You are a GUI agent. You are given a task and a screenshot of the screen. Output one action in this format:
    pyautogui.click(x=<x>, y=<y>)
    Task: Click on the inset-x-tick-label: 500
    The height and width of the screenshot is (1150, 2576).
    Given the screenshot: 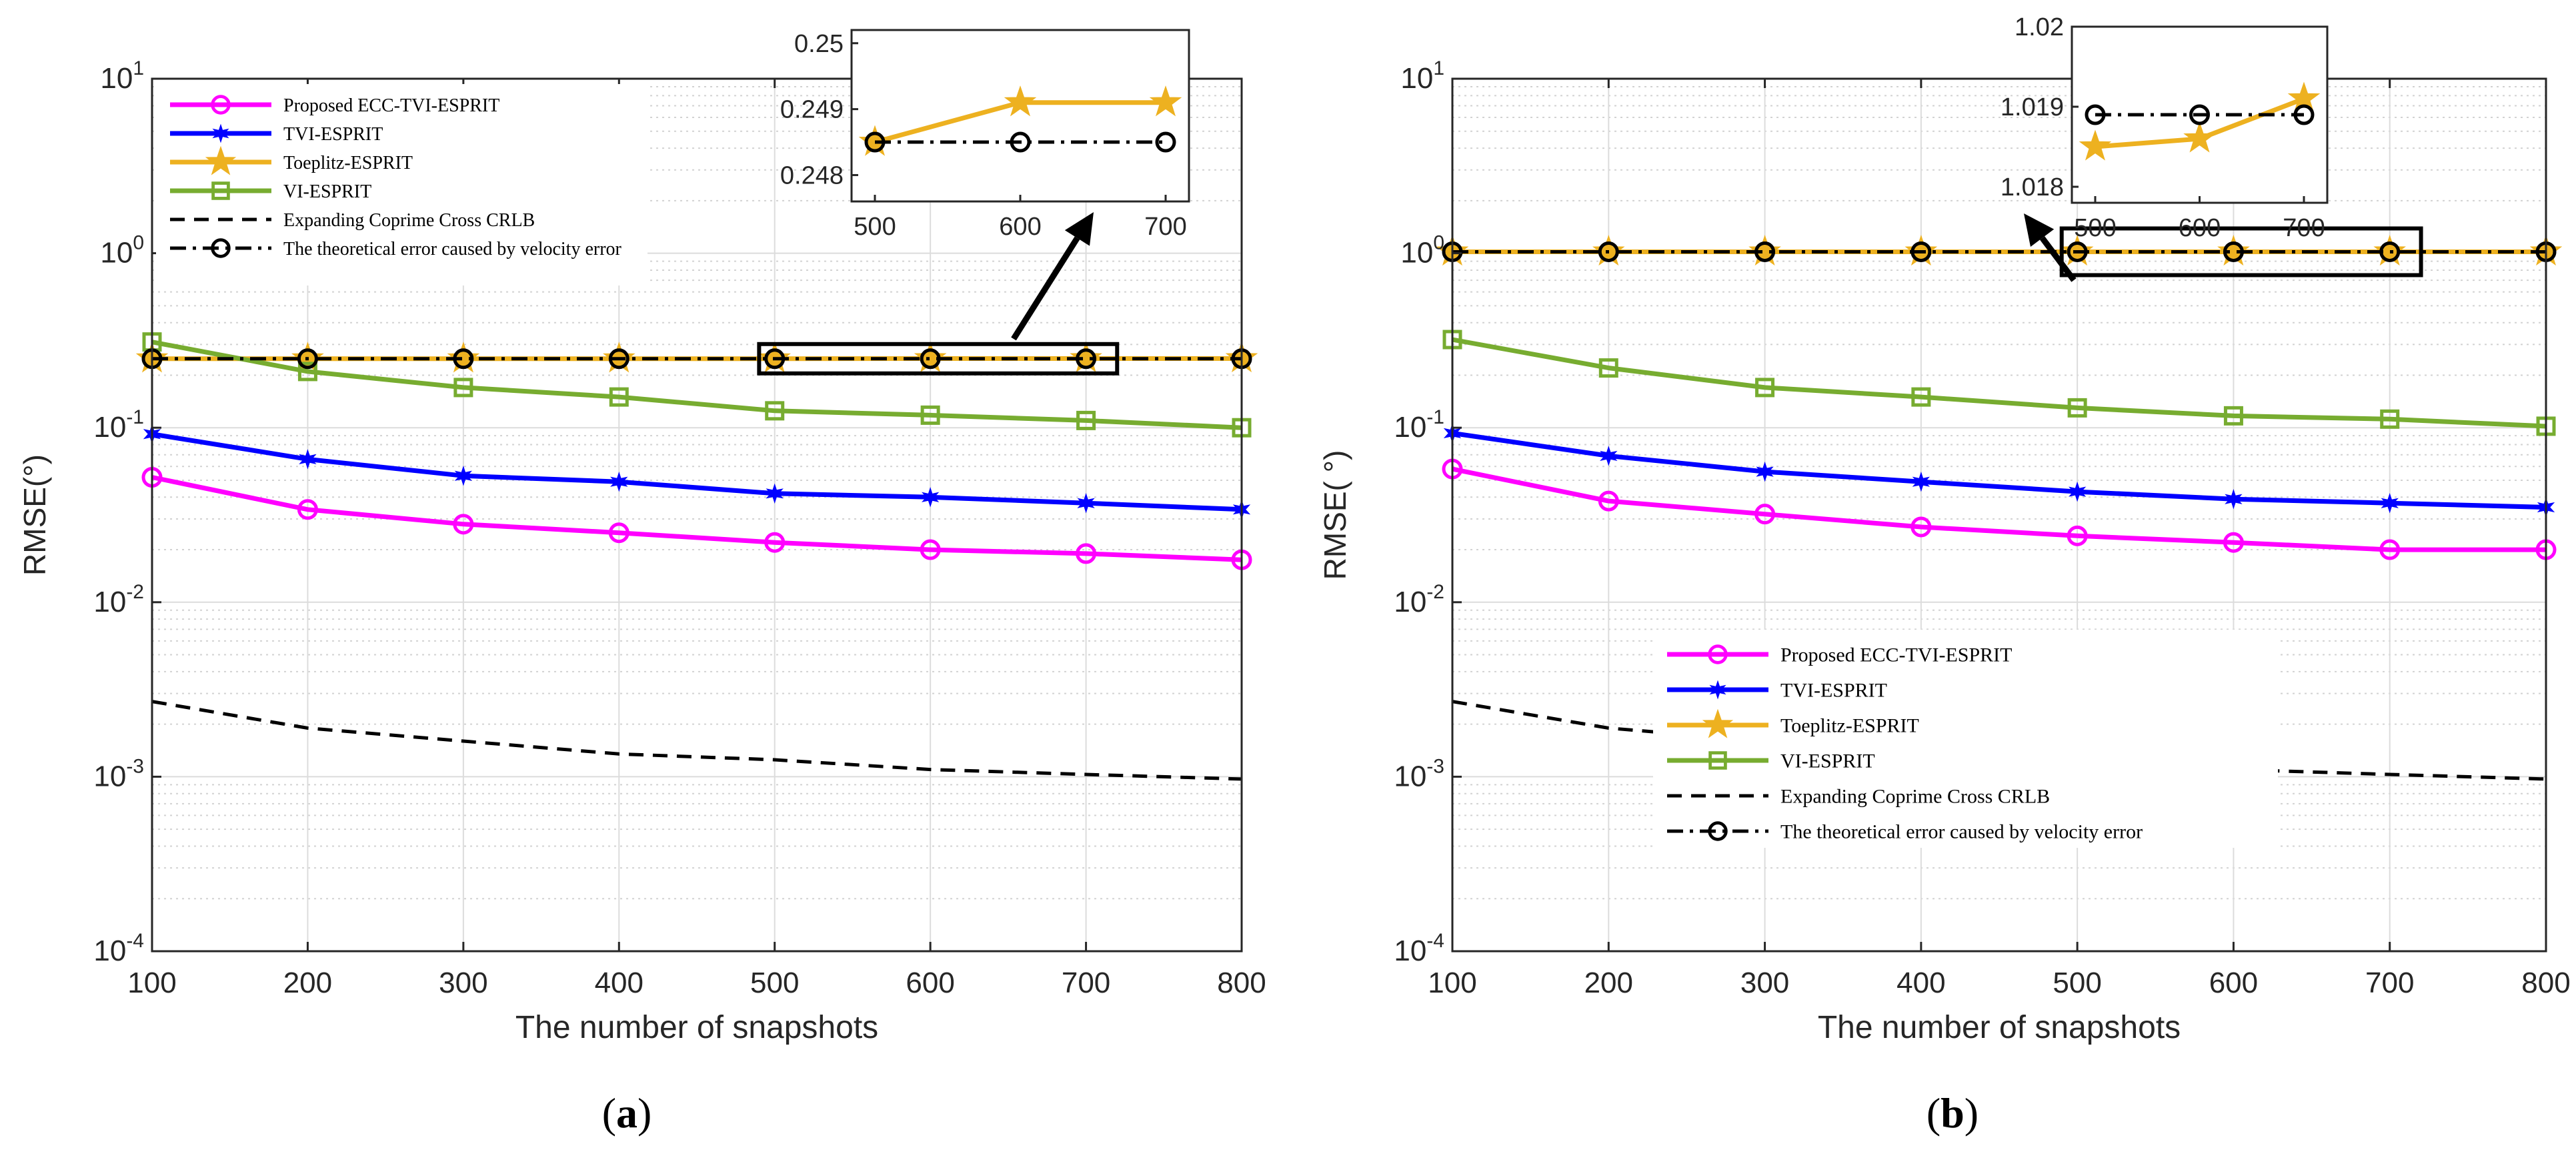 What is the action you would take?
    pyautogui.click(x=875, y=227)
    